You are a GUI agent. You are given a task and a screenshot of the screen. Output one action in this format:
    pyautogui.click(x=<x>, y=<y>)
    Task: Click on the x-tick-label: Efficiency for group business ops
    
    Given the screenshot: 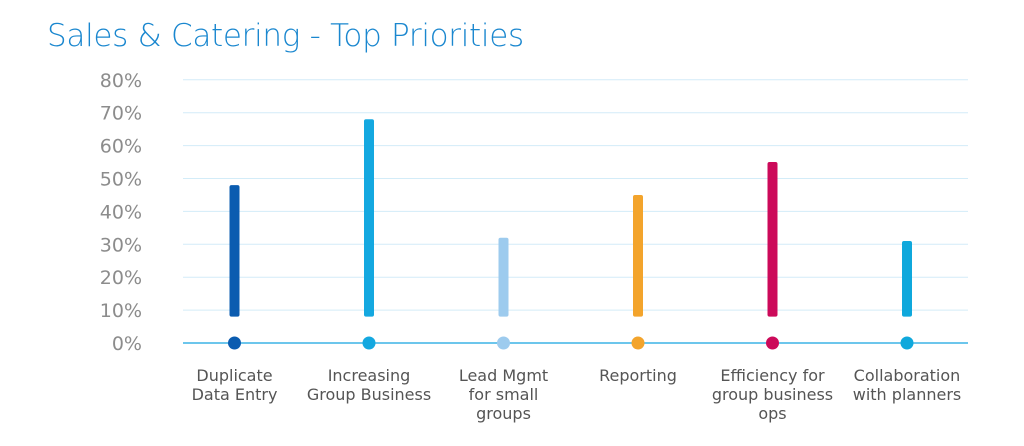 What is the action you would take?
    pyautogui.click(x=772, y=394)
    